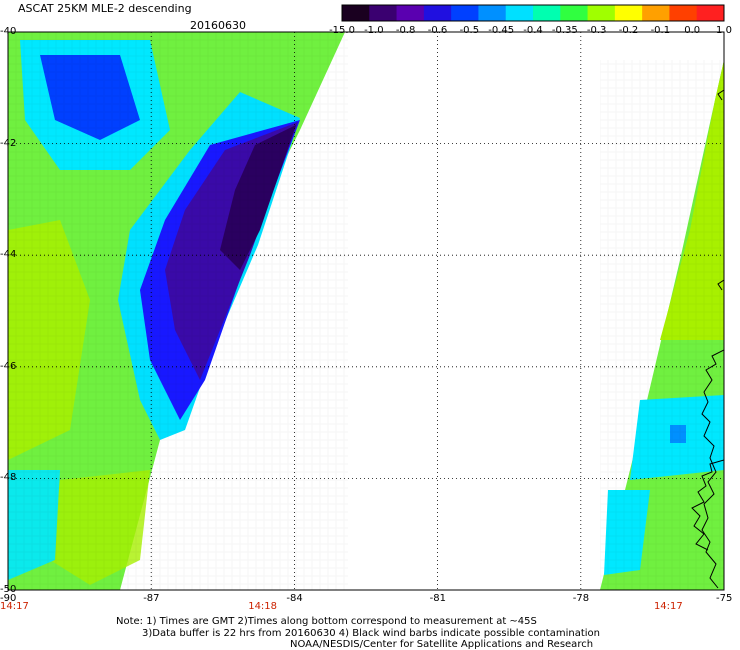 The image size is (740, 650). Describe the element at coordinates (8, 478) in the screenshot. I see `latitude-tick-label: -48` at that location.